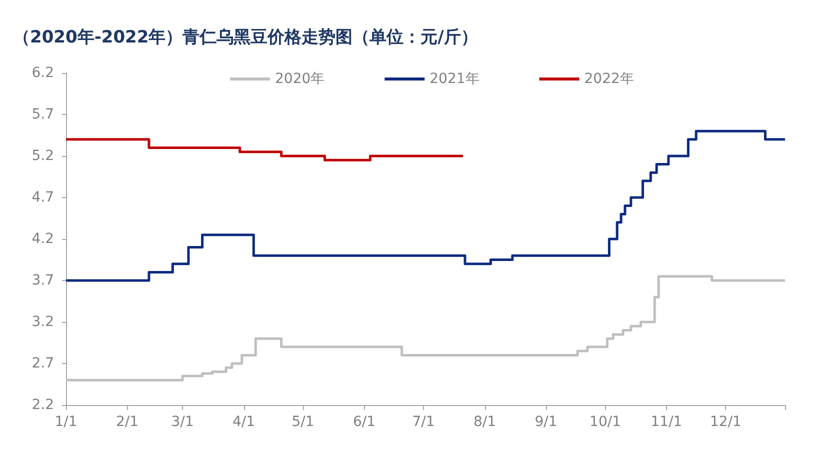 The height and width of the screenshot is (461, 814). What do you see at coordinates (43, 114) in the screenshot?
I see `y-tick-label: 5.7` at bounding box center [43, 114].